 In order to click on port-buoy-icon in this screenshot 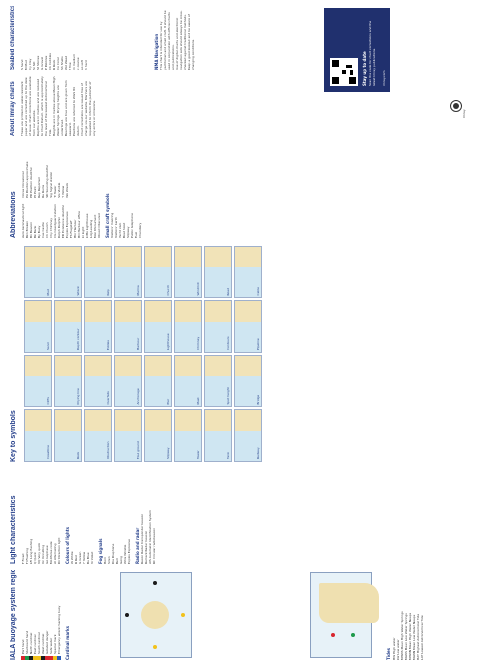, I will do `click(333, 635)`.